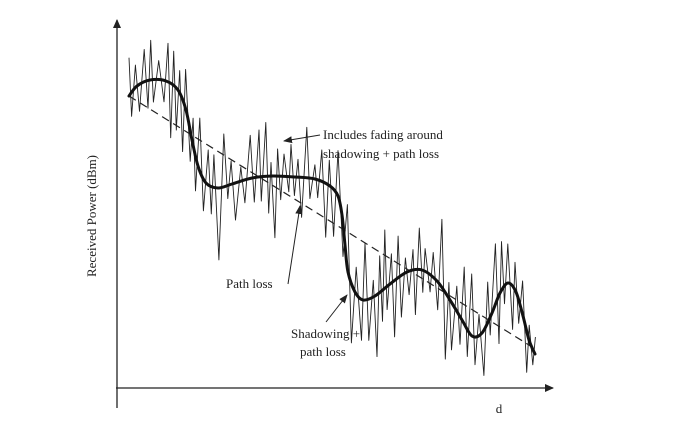  I want to click on shadowing-pointer, so click(336, 308).